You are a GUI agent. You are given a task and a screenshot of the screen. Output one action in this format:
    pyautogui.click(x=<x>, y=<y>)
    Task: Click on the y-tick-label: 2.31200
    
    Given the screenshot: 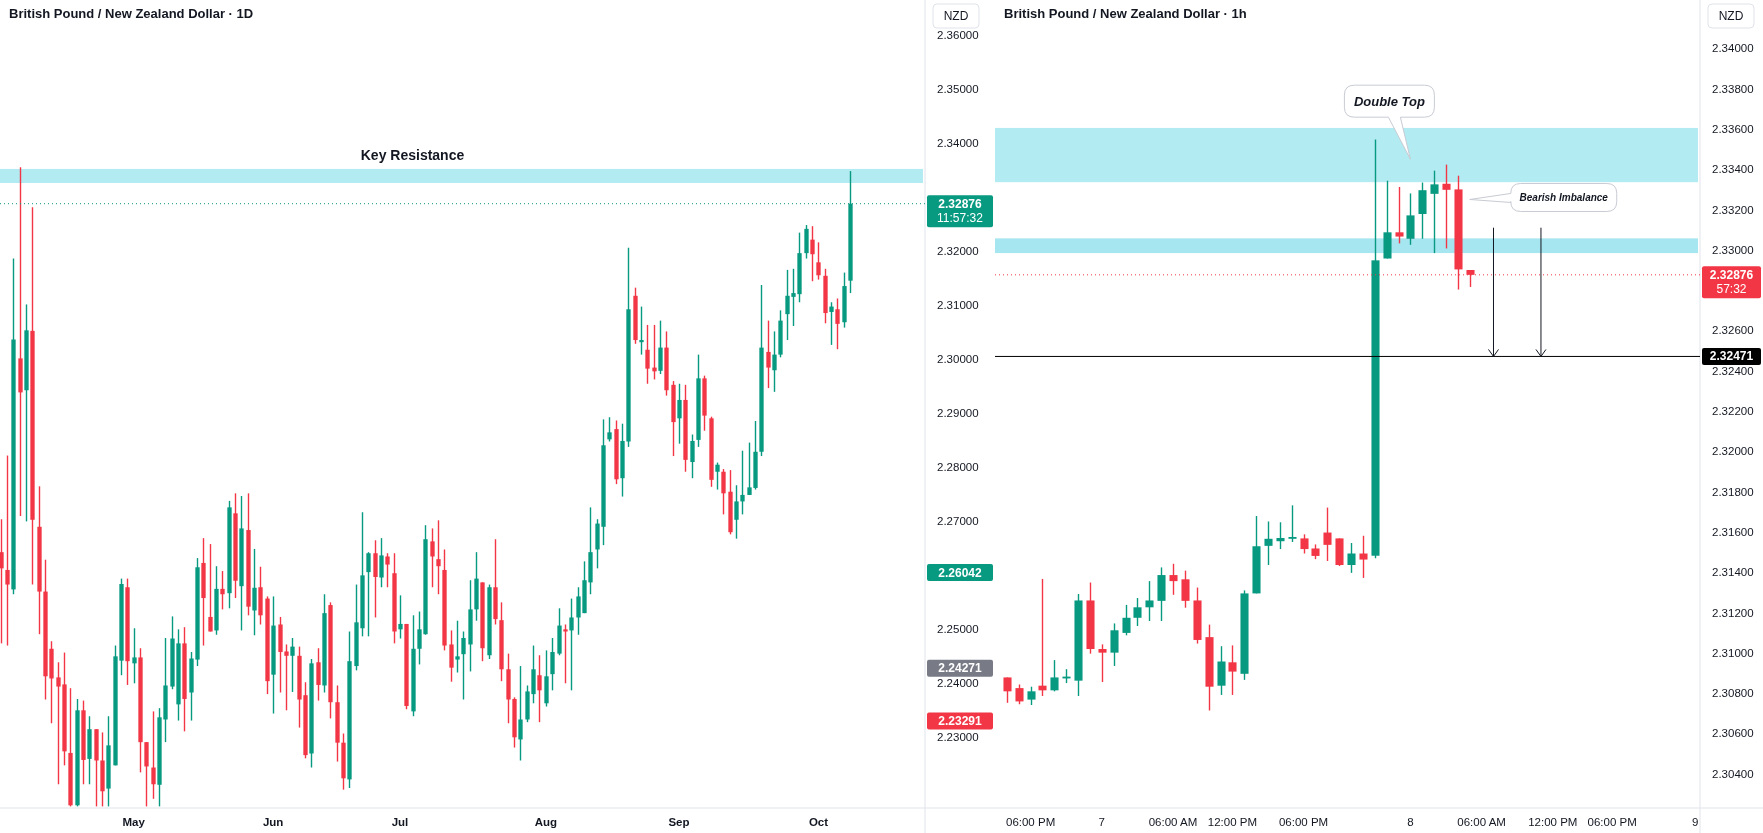 What is the action you would take?
    pyautogui.click(x=1733, y=612)
    